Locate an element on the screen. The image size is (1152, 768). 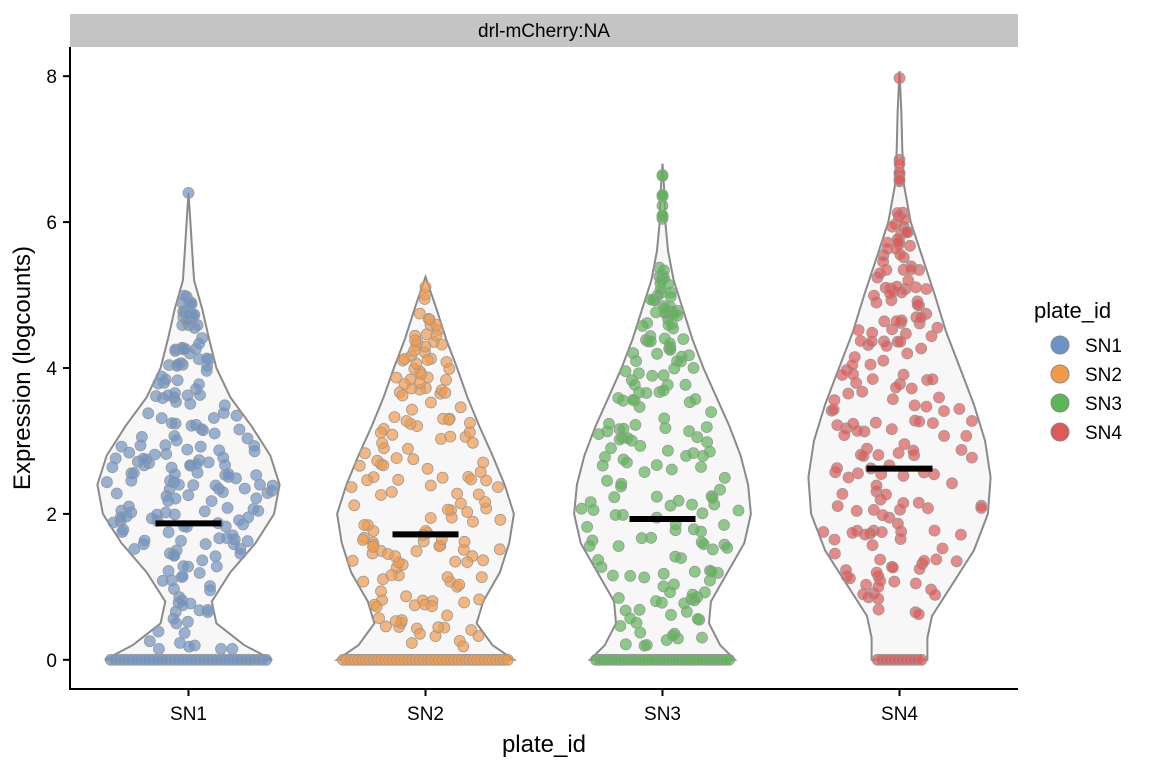
x-ticks: SN1 SN2 SN3 SN4 is located at coordinates (544, 707).